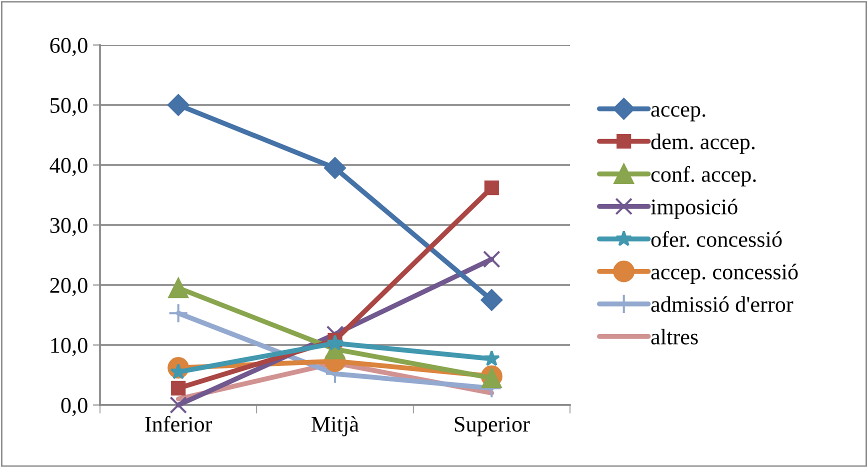  What do you see at coordinates (674, 336) in the screenshot?
I see `legend-label: altres` at bounding box center [674, 336].